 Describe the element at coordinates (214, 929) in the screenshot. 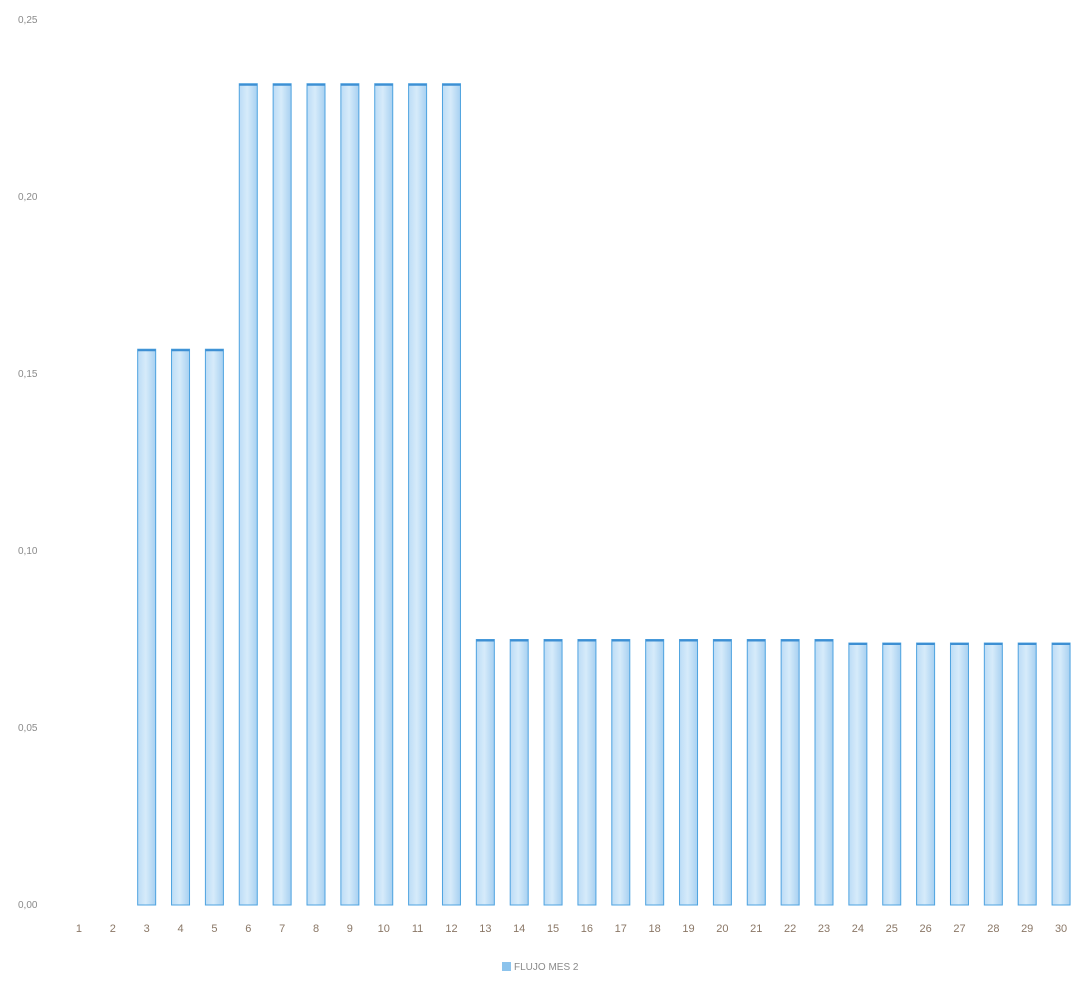

I see `x-tick-label: 5` at that location.